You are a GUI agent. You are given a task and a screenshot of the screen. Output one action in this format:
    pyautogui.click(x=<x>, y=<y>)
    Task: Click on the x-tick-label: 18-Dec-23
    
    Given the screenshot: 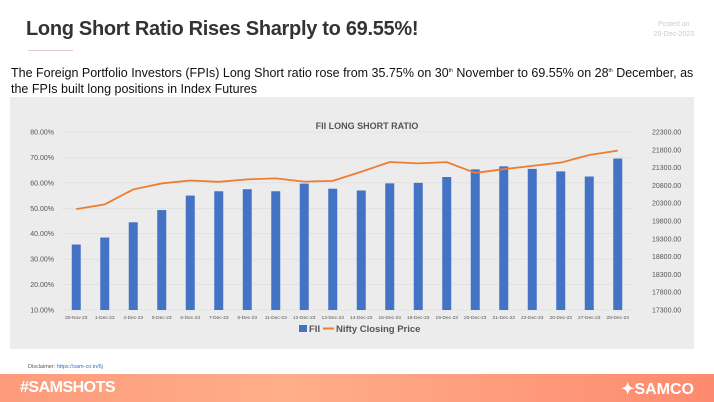 What is the action you would take?
    pyautogui.click(x=418, y=318)
    